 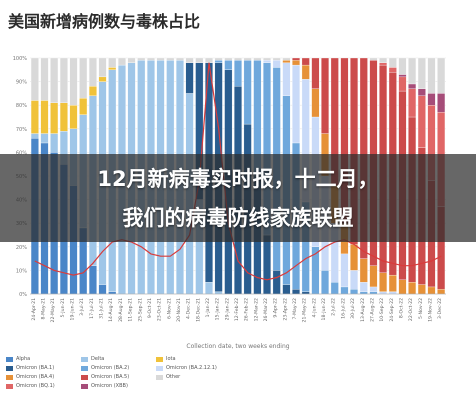 What do you see at coordinates (104, 21) in the screenshot?
I see `chart-title: 美国新增病例数与毒株占比` at bounding box center [104, 21].